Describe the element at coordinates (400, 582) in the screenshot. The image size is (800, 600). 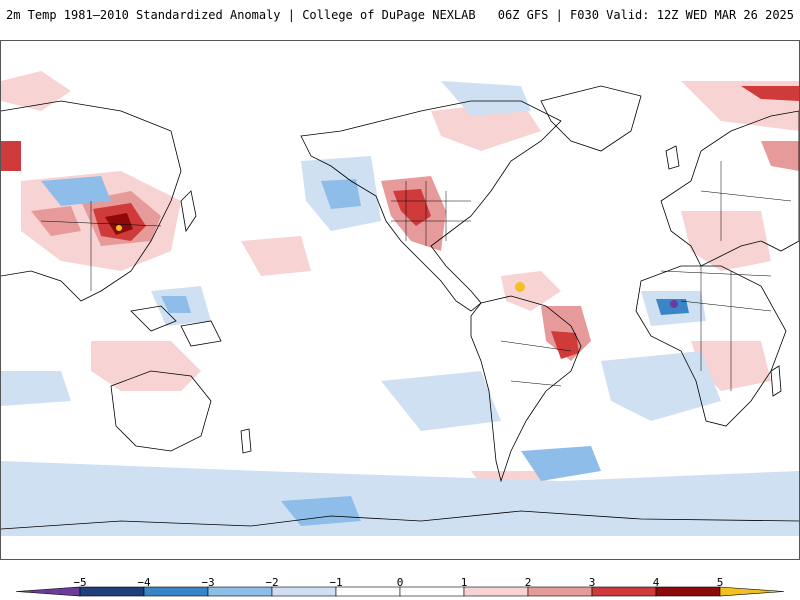
I see `colorbar-tick-label: 0` at that location.